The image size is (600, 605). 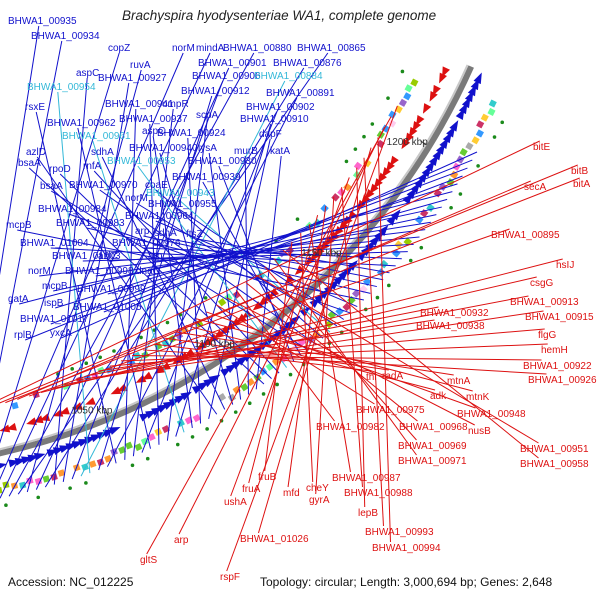 What do you see at coordinates (194, 234) in the screenshot?
I see `forward-gene-label: ftsZ` at bounding box center [194, 234].